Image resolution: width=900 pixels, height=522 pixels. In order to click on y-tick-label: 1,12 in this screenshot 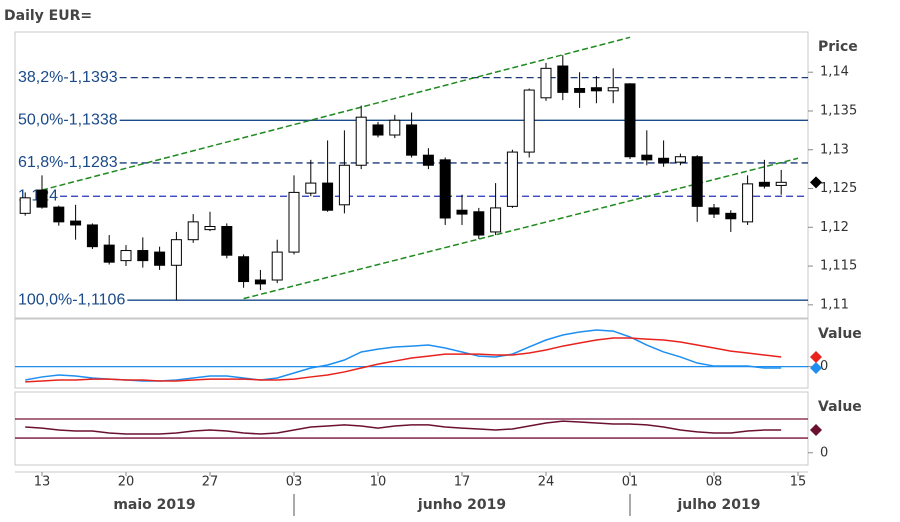, I will do `click(834, 227)`.